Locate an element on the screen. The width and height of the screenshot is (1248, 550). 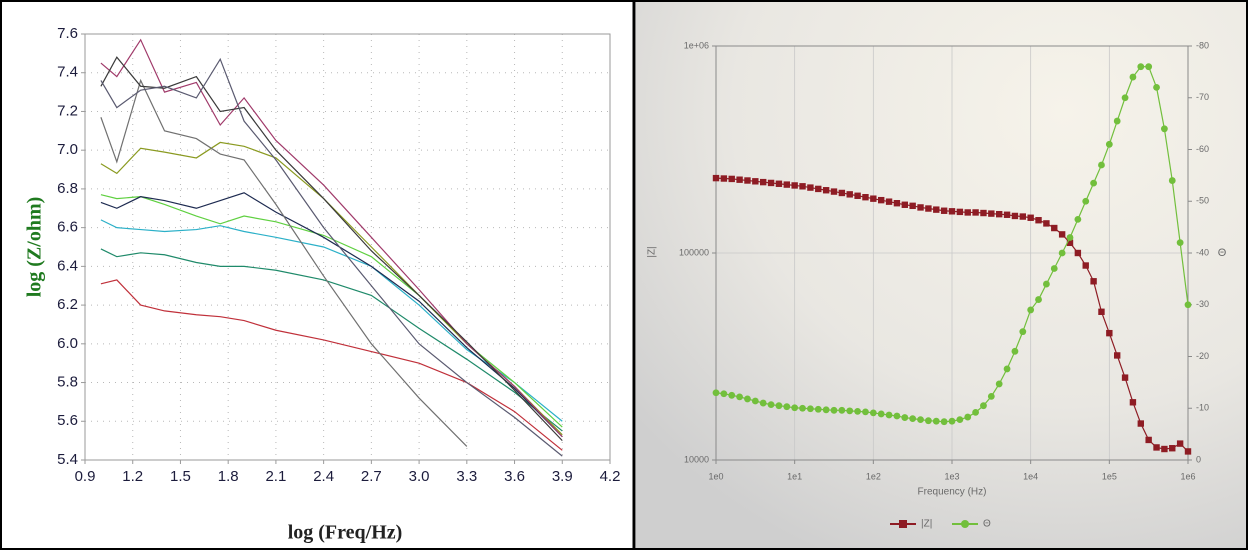
y-tick-label: 6.4 is located at coordinates (67, 265).